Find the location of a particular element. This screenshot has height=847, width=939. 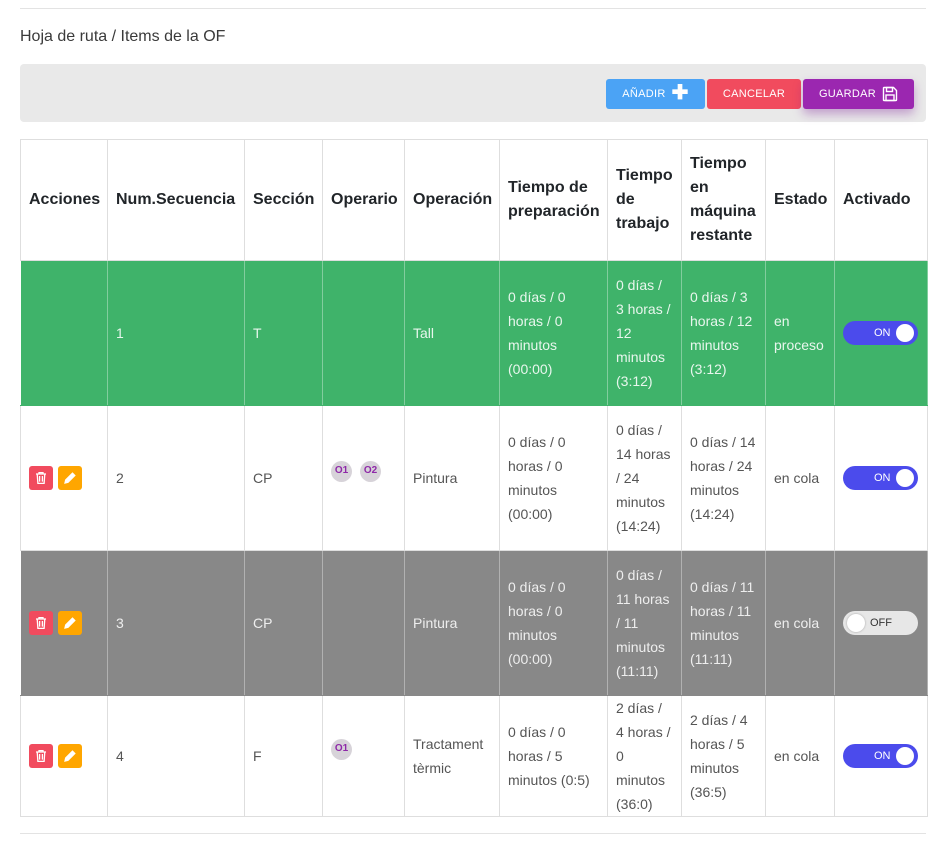

cancel-button: CANCELAR is located at coordinates (754, 94).